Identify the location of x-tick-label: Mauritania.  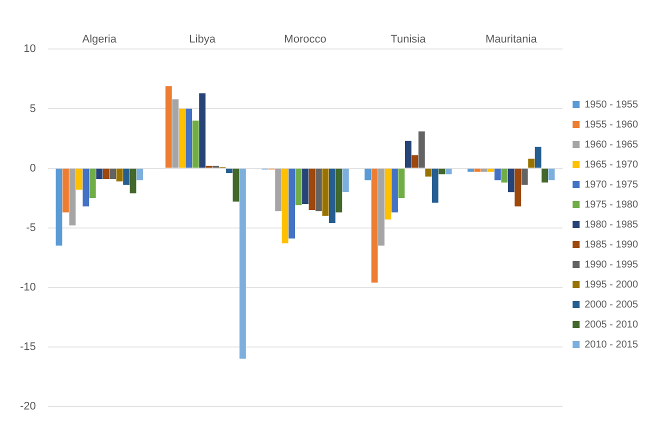
(511, 40).